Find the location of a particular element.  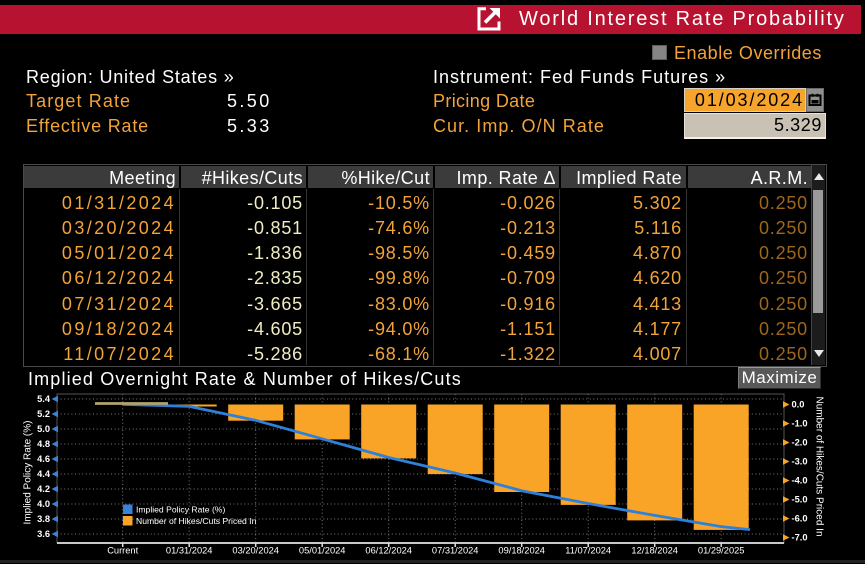

svg-text: 05/01/2024 is located at coordinates (322, 551).